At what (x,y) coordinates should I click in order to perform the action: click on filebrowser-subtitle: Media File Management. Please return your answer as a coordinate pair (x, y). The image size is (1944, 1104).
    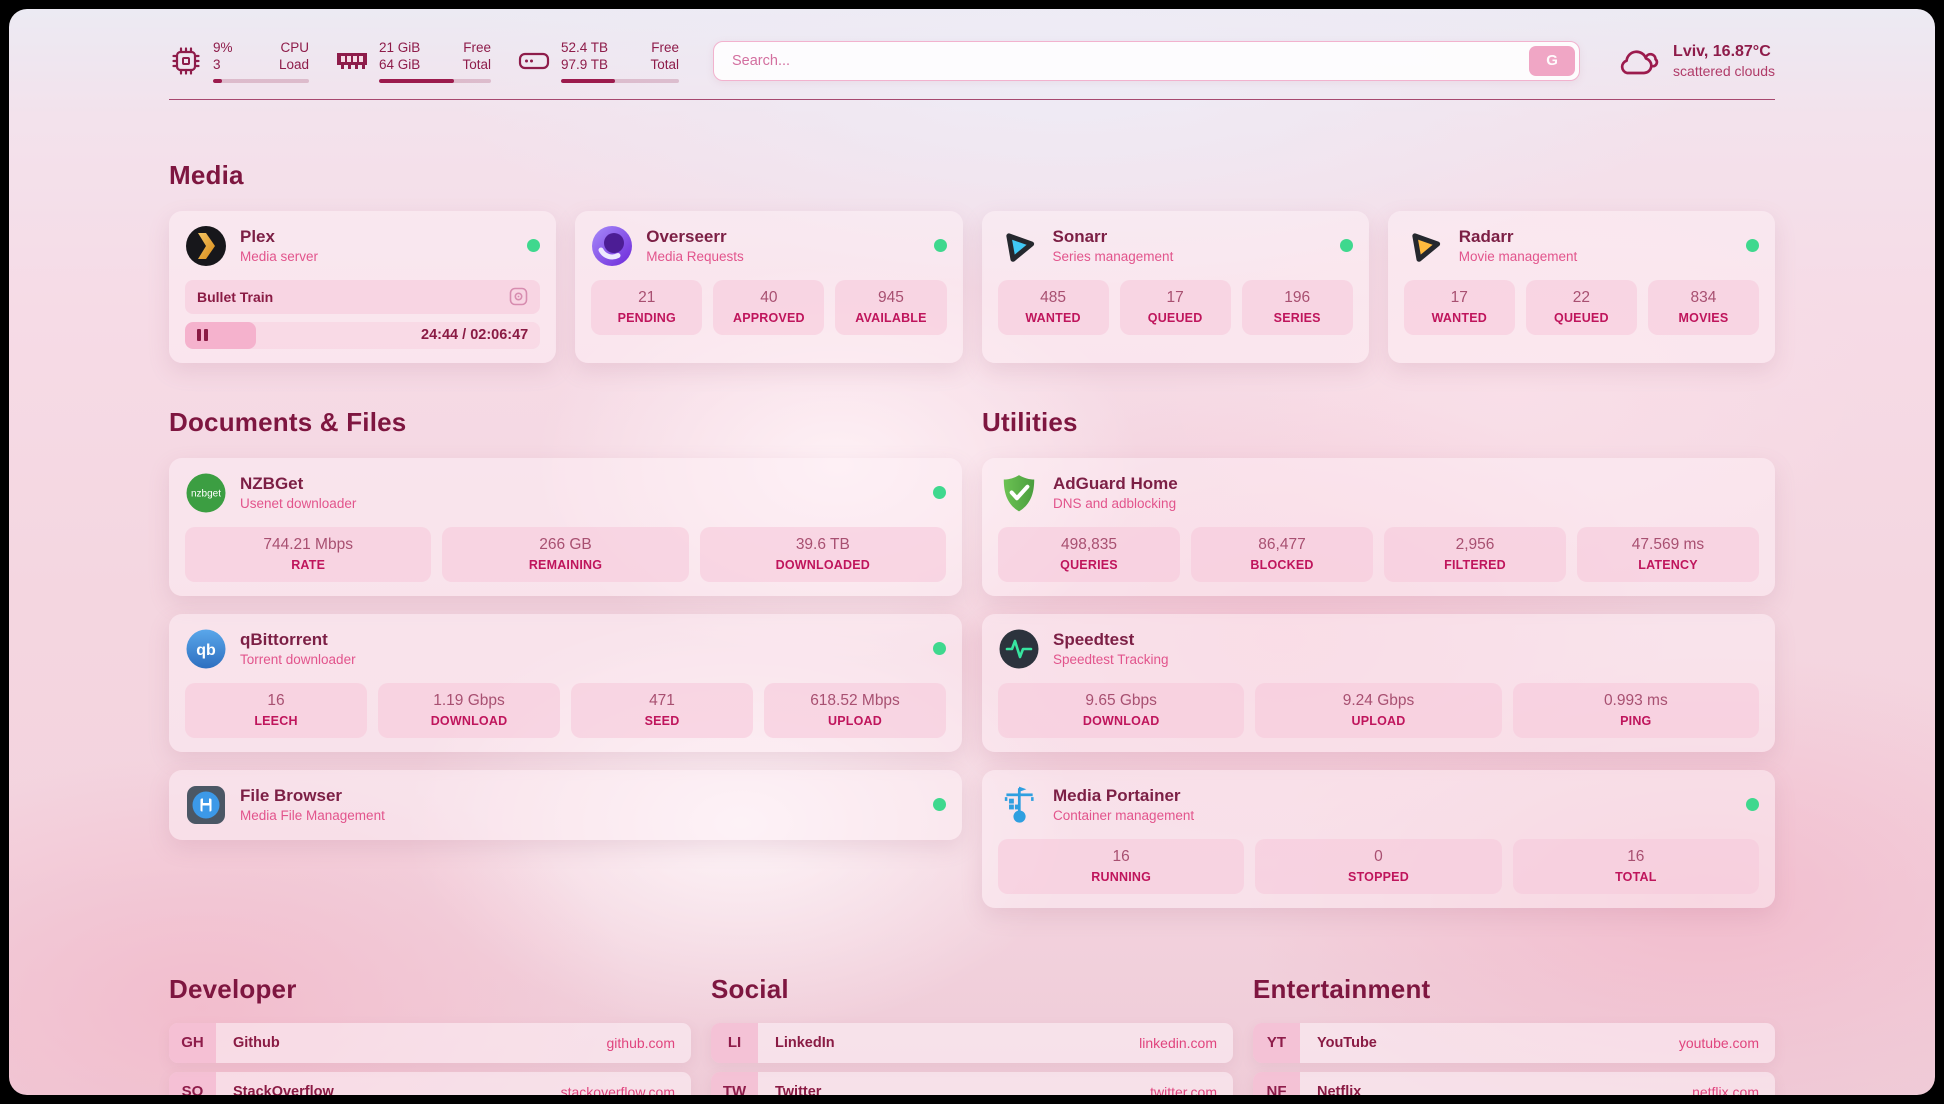
    Looking at the image, I should click on (312, 816).